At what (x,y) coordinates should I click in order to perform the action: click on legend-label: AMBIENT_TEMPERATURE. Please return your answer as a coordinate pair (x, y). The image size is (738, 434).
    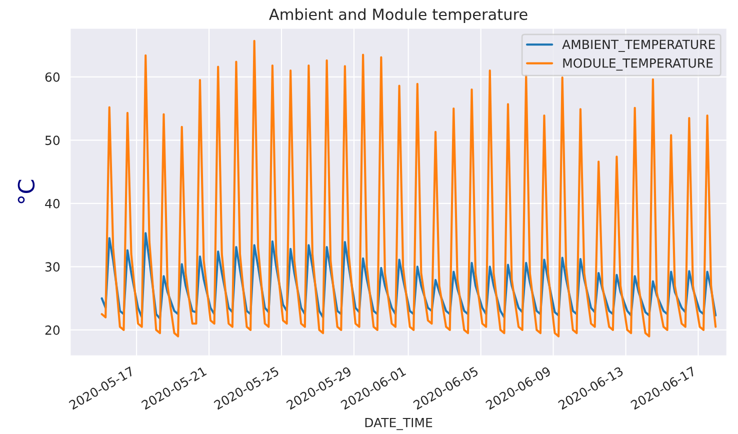
    Looking at the image, I should click on (638, 46).